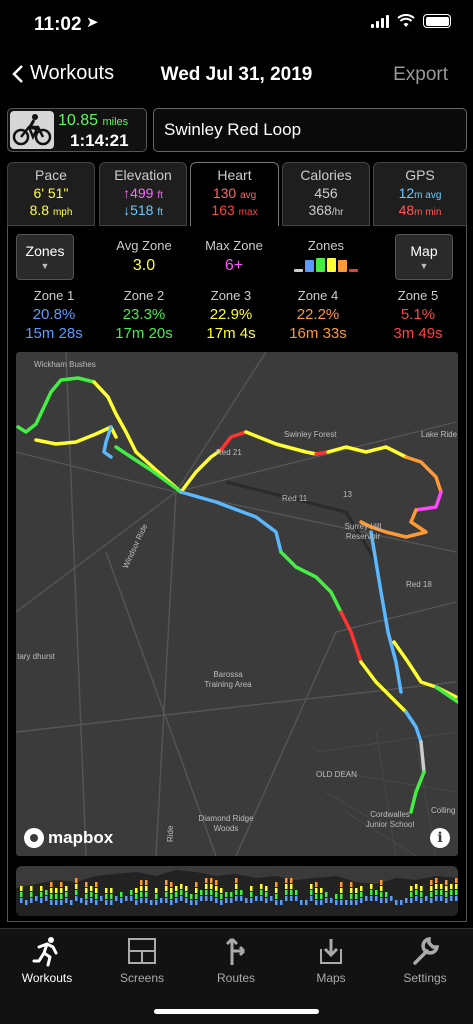 The image size is (473, 1024). Describe the element at coordinates (45, 257) in the screenshot. I see `zones-button: Zones ▼` at that location.